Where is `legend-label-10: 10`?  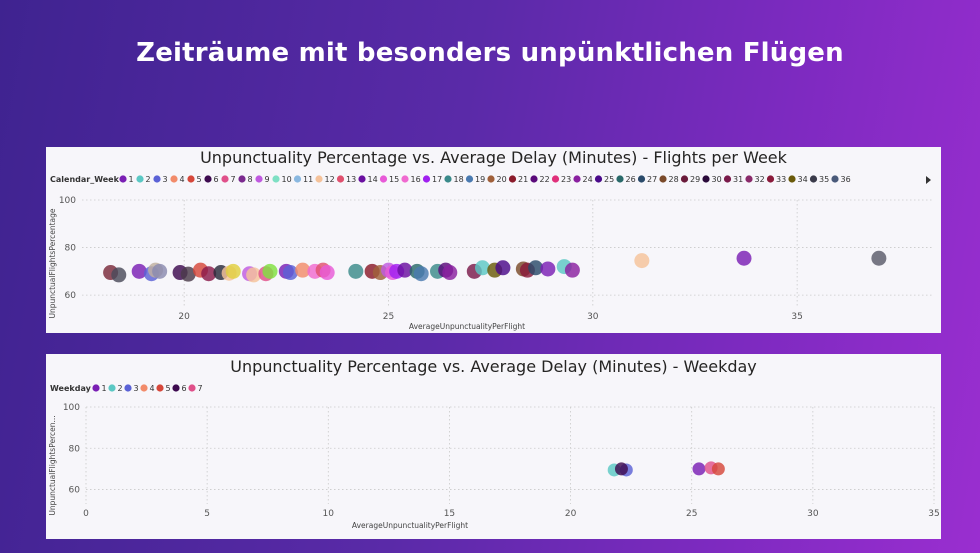 legend-label-10: 10 is located at coordinates (287, 179).